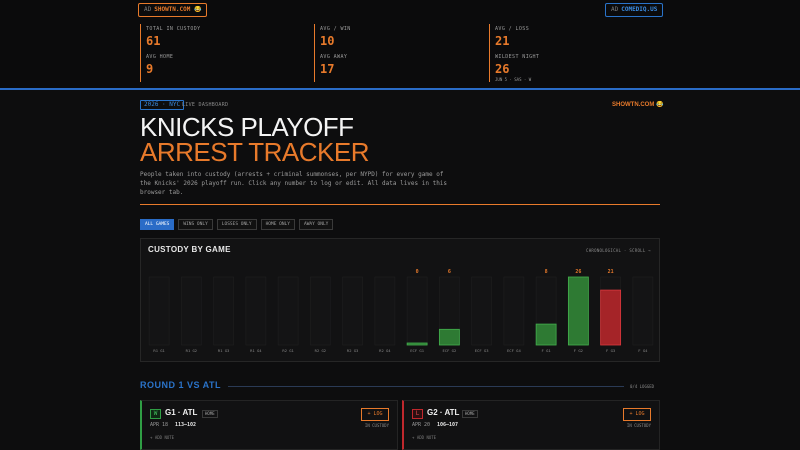  I want to click on x-tick-label: ECF G1, so click(417, 350).